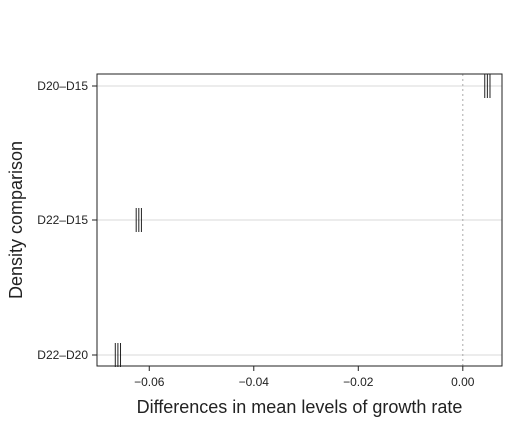  What do you see at coordinates (463, 382) in the screenshot?
I see `x-tick-label: 0.00` at bounding box center [463, 382].